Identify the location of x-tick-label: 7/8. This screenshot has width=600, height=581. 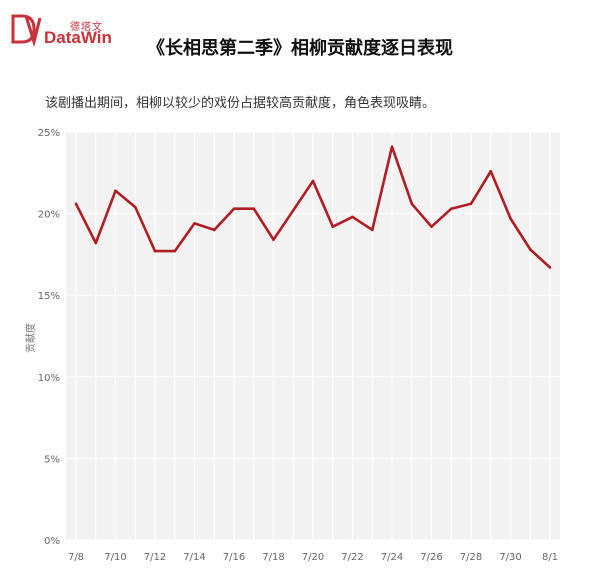
(76, 557).